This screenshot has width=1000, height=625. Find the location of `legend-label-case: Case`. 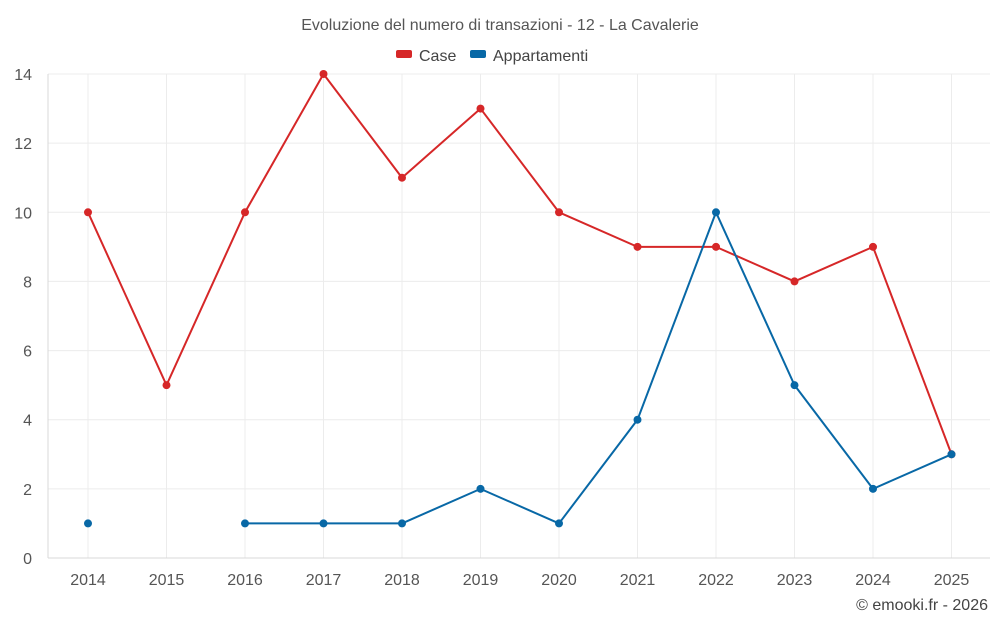

legend-label-case: Case is located at coordinates (437, 56).